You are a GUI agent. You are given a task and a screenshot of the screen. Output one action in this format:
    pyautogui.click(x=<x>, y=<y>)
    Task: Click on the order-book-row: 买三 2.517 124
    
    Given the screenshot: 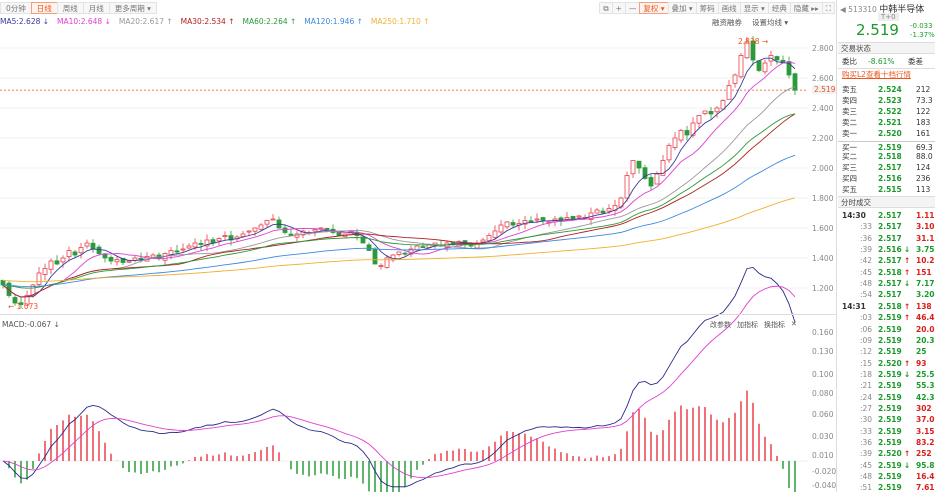 What is the action you would take?
    pyautogui.click(x=886, y=167)
    